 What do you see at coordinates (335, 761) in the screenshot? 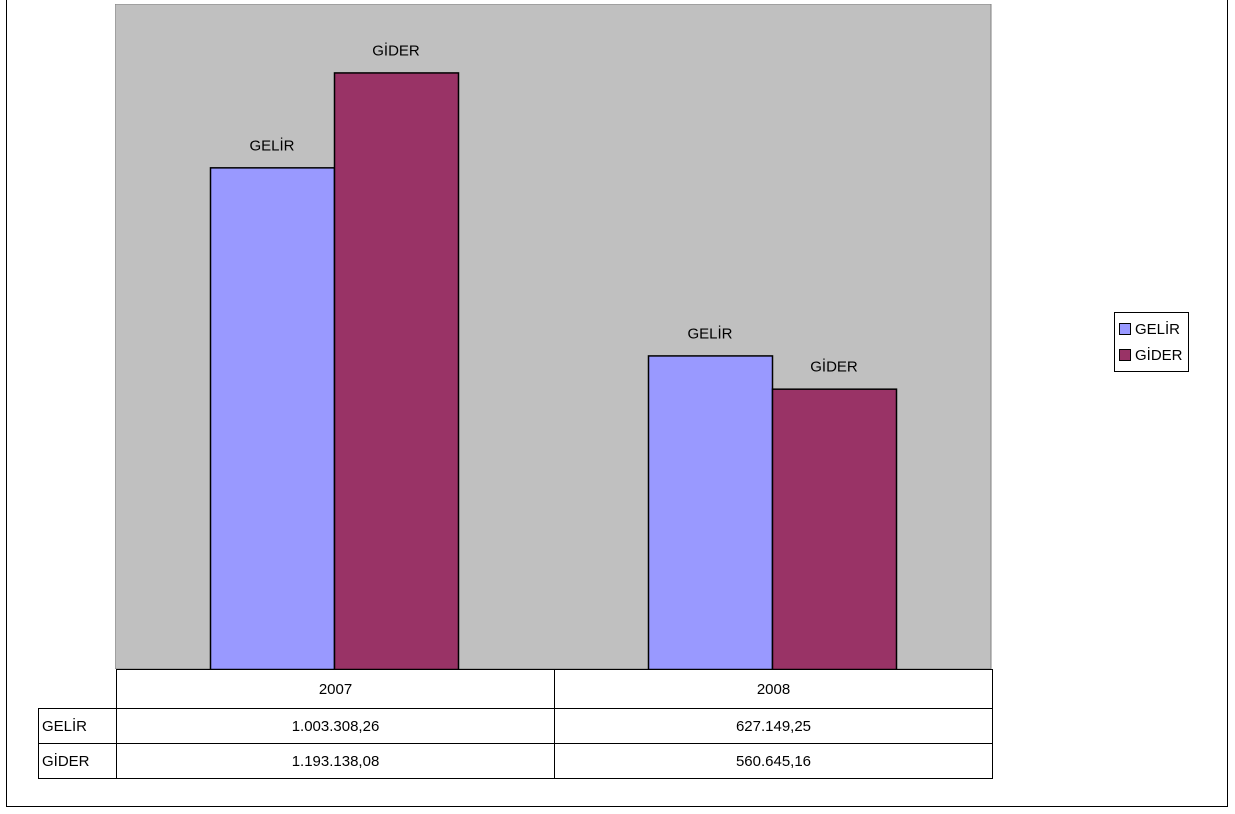
I see `data-table-cell: 1.193.138,08` at bounding box center [335, 761].